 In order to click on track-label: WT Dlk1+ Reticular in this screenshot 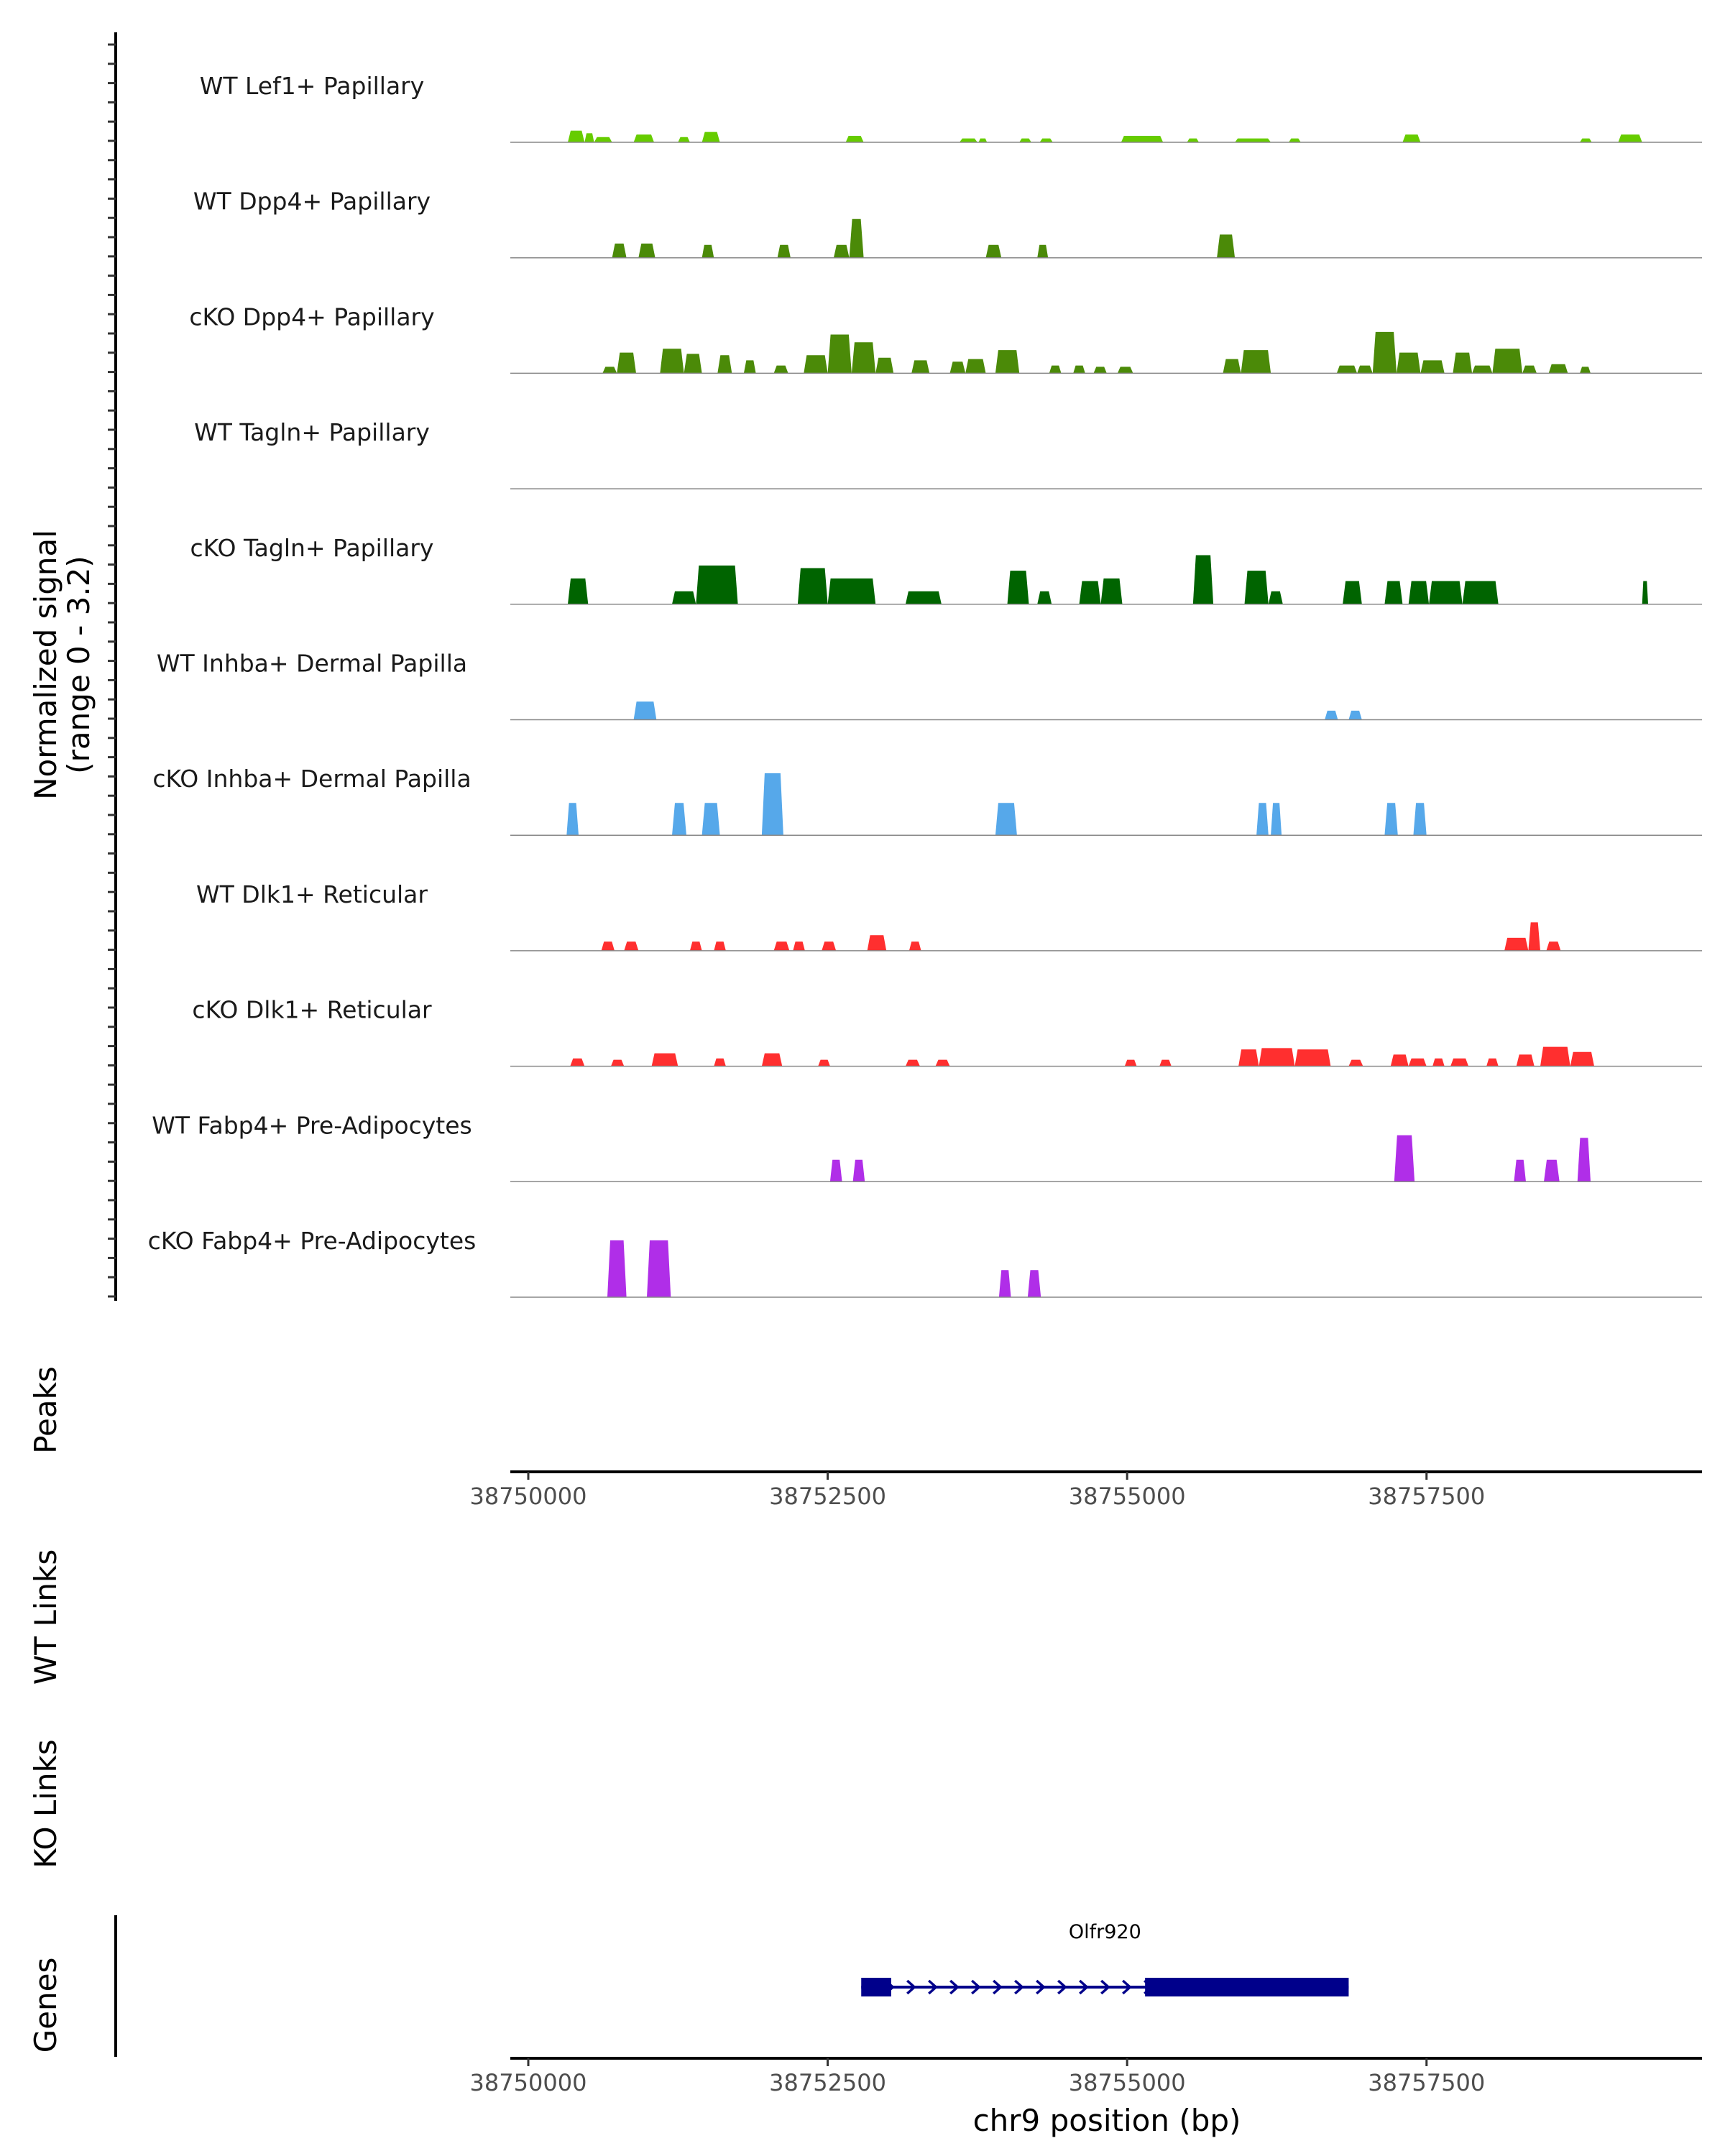, I will do `click(312, 894)`.